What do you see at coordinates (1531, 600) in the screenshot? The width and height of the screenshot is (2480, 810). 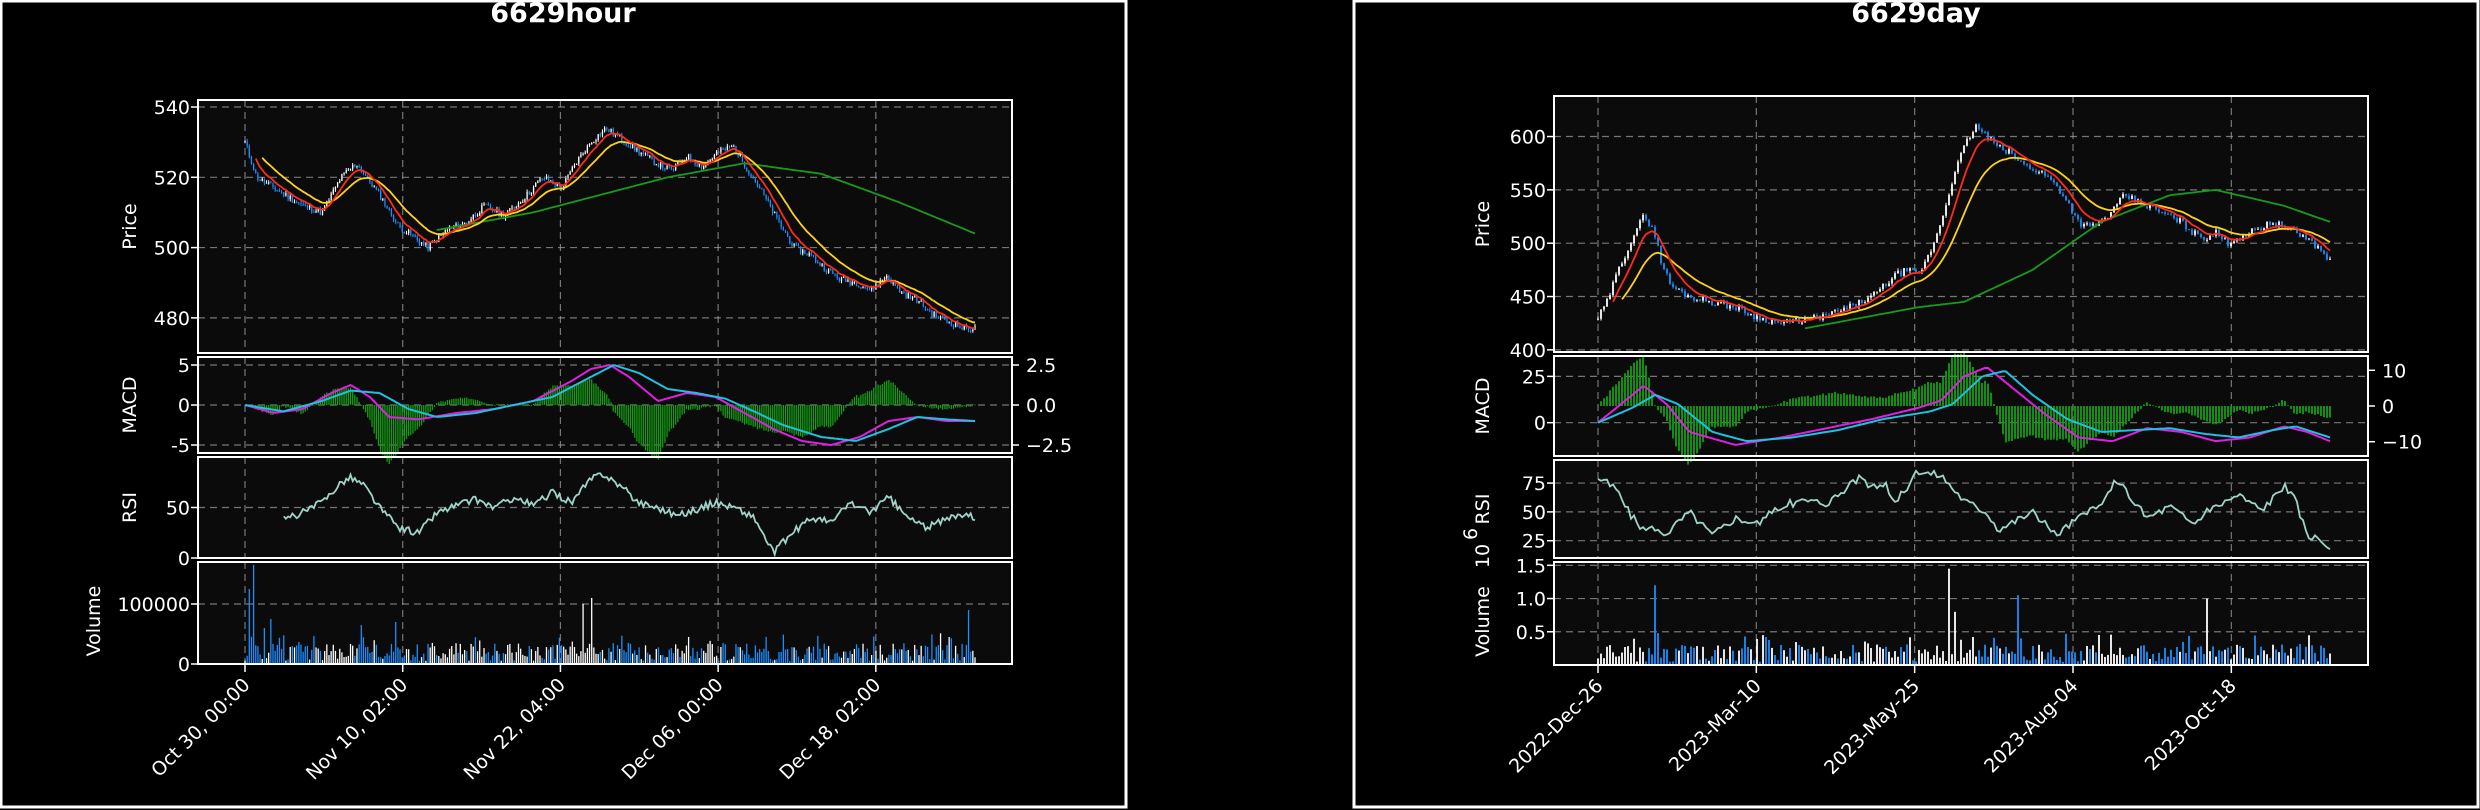 I see `volume-ytick-label-1: 1.0` at bounding box center [1531, 600].